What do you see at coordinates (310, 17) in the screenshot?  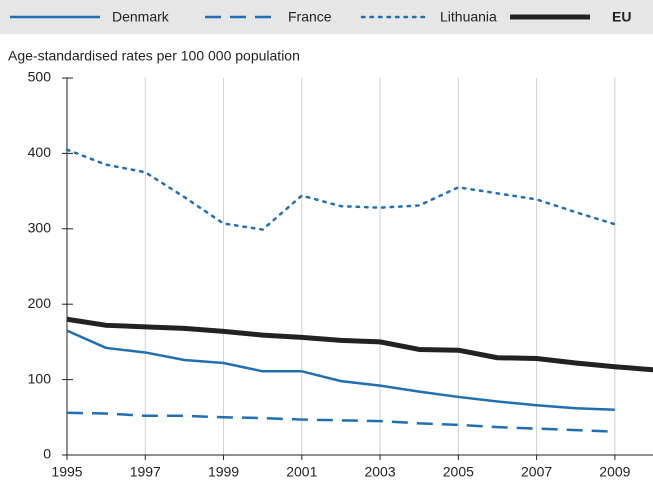 I see `legend-label: France` at bounding box center [310, 17].